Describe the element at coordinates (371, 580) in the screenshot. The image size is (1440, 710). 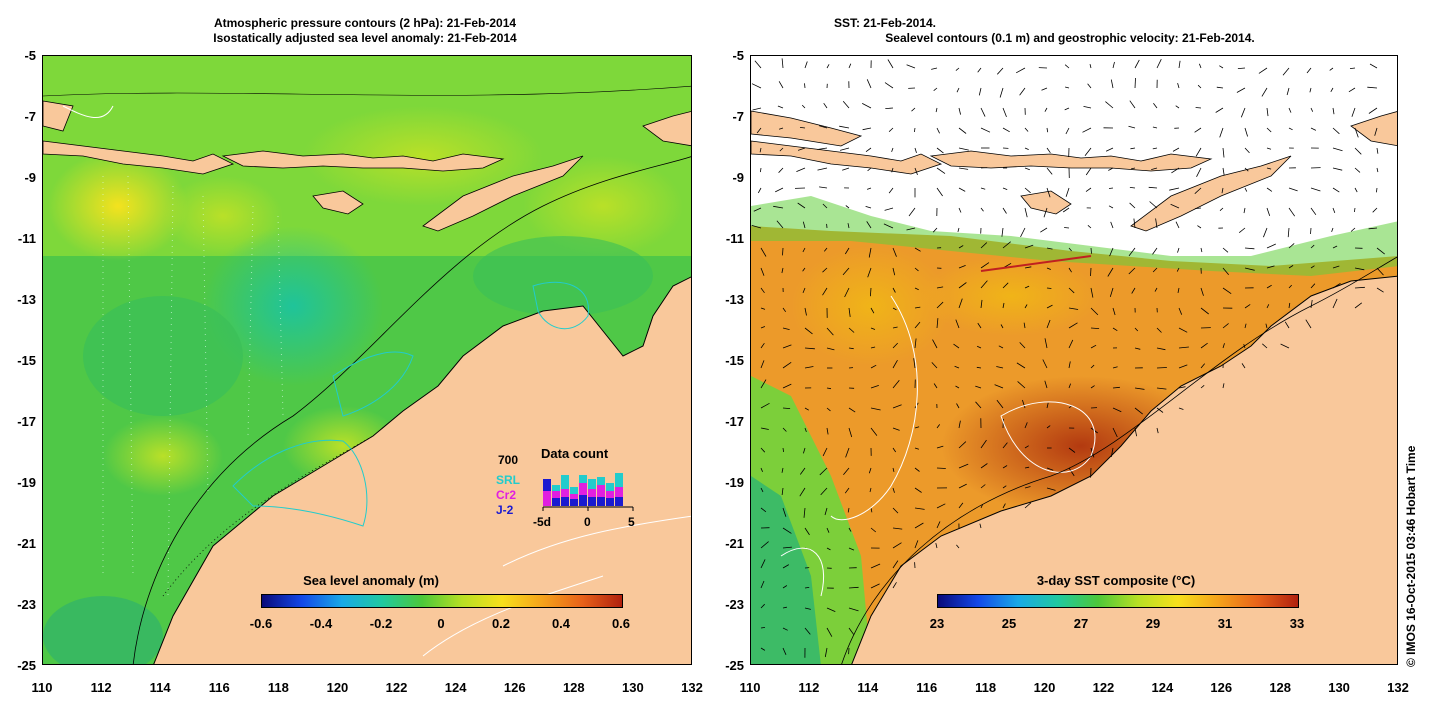
I see `left-colorbar-title: Sea level anomaly (m)` at that location.